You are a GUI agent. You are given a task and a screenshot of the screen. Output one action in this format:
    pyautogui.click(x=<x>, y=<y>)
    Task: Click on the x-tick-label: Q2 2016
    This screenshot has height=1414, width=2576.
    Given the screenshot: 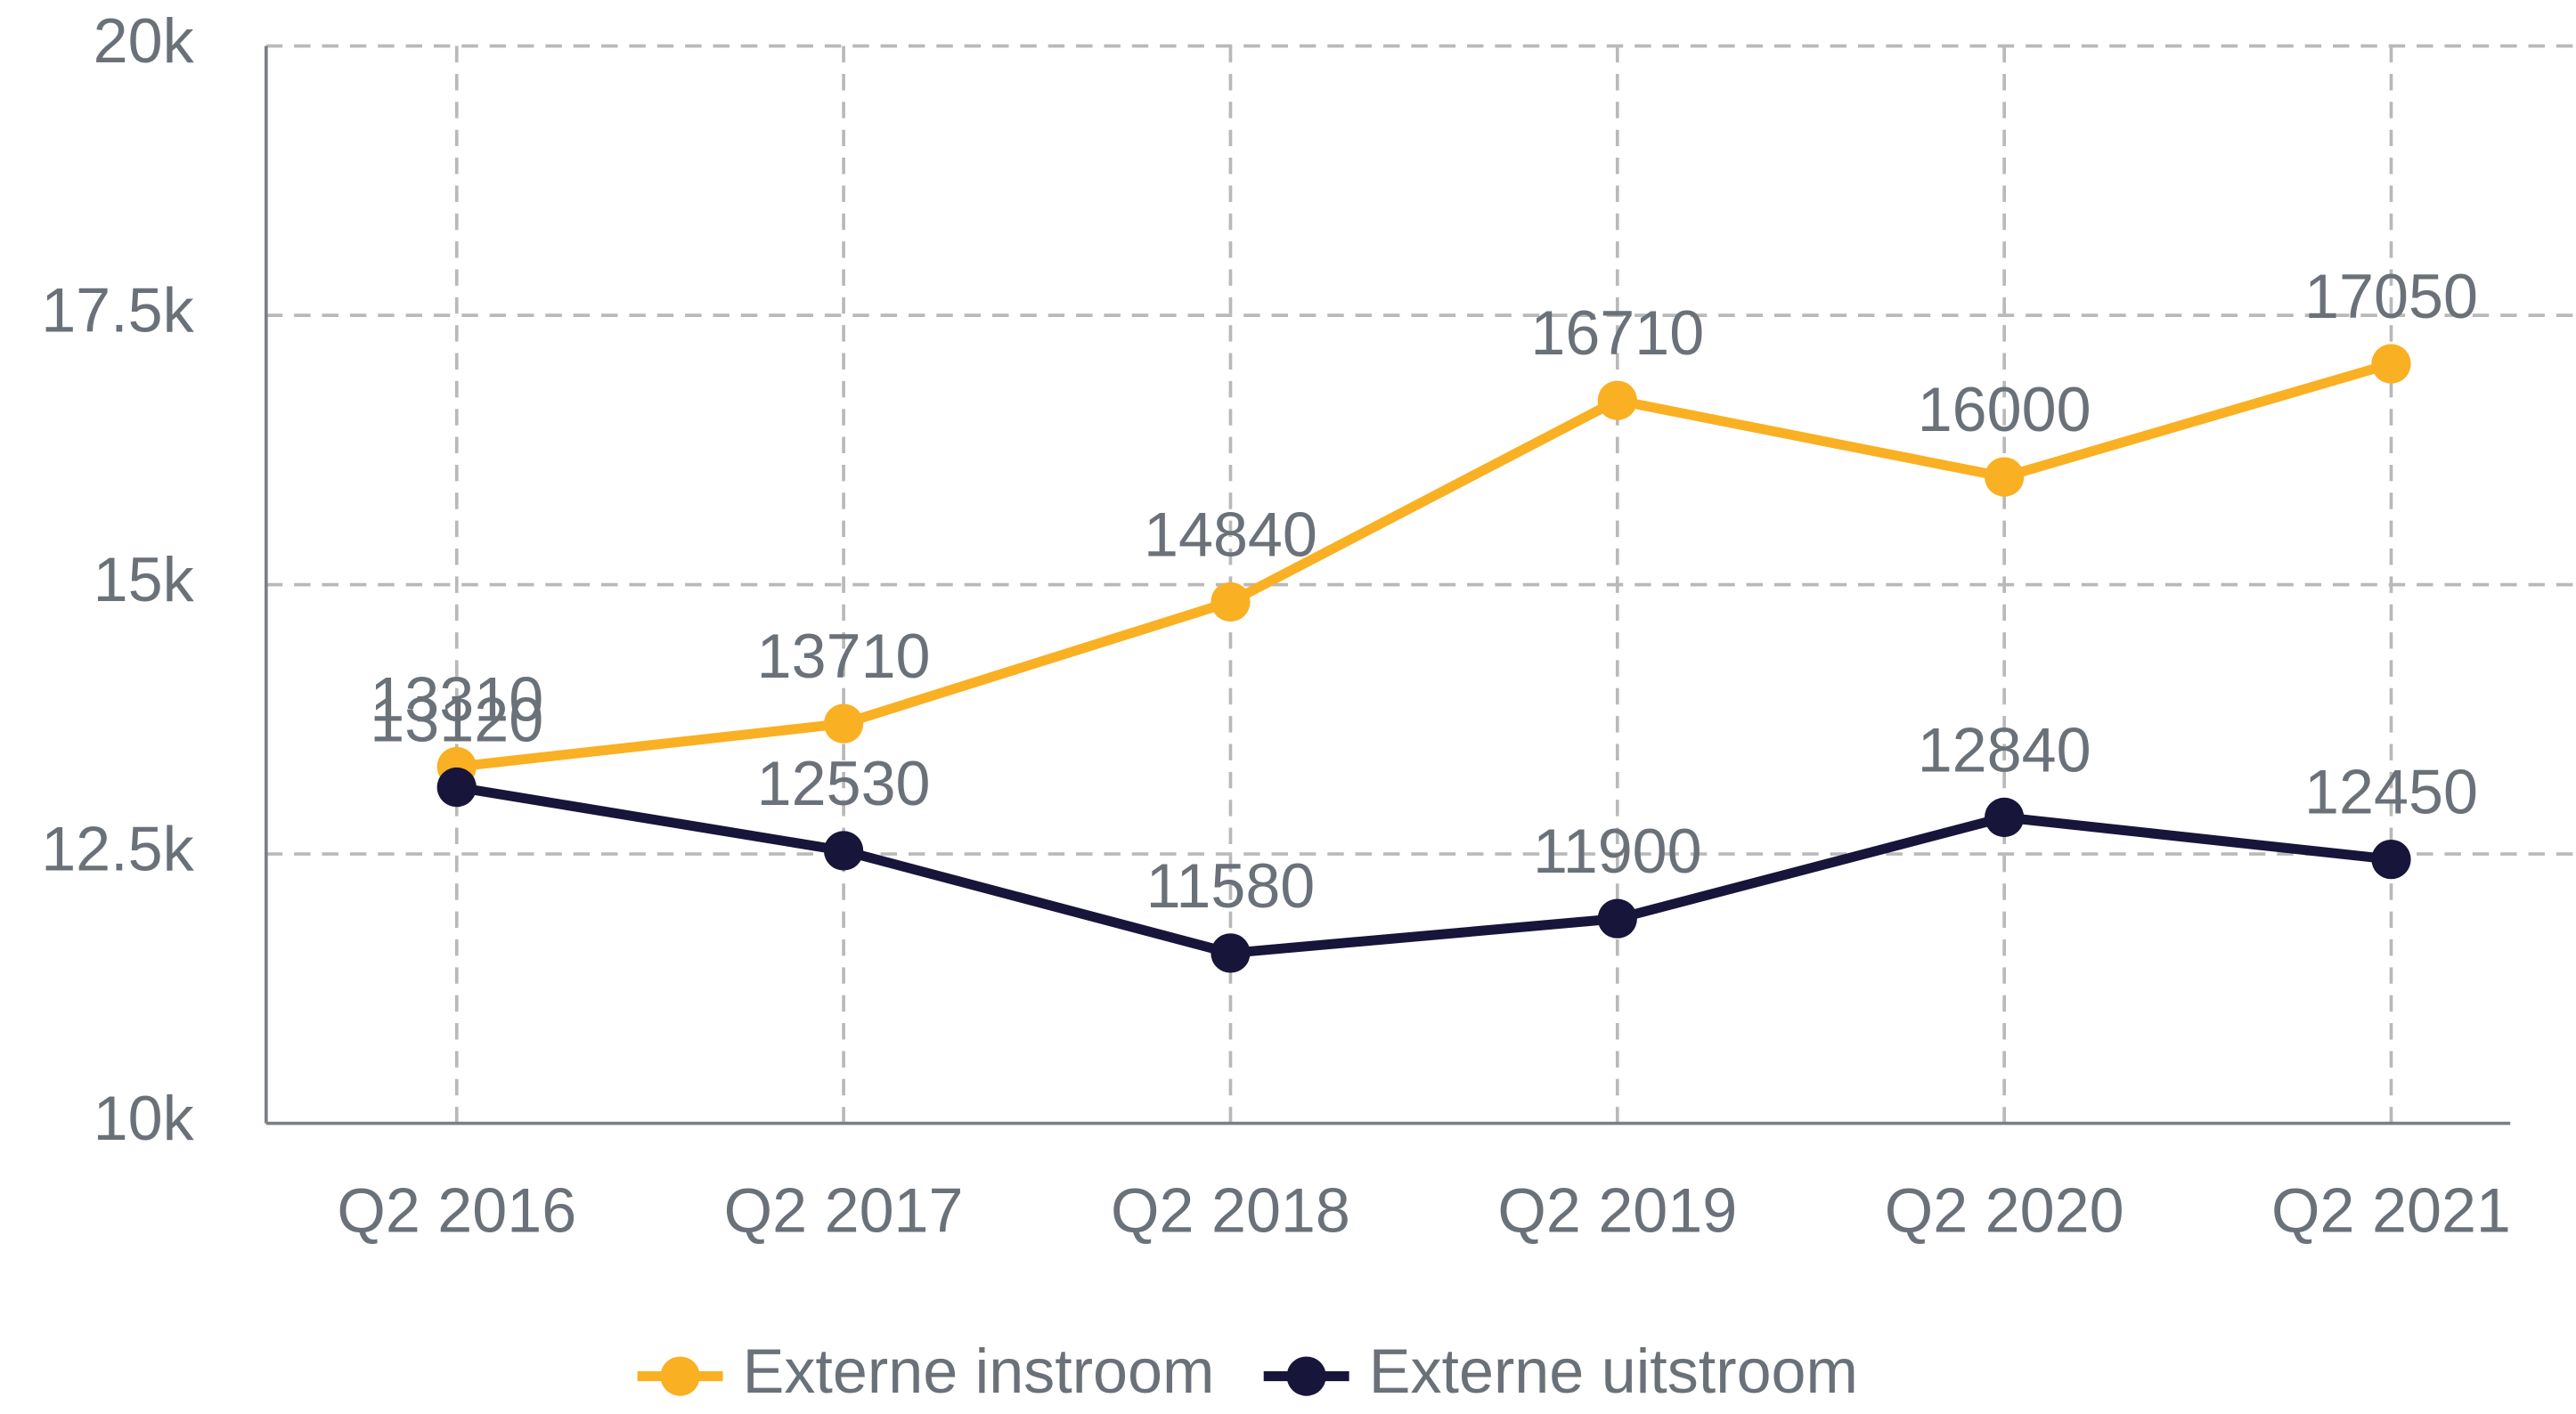 What is the action you would take?
    pyautogui.click(x=456, y=1210)
    